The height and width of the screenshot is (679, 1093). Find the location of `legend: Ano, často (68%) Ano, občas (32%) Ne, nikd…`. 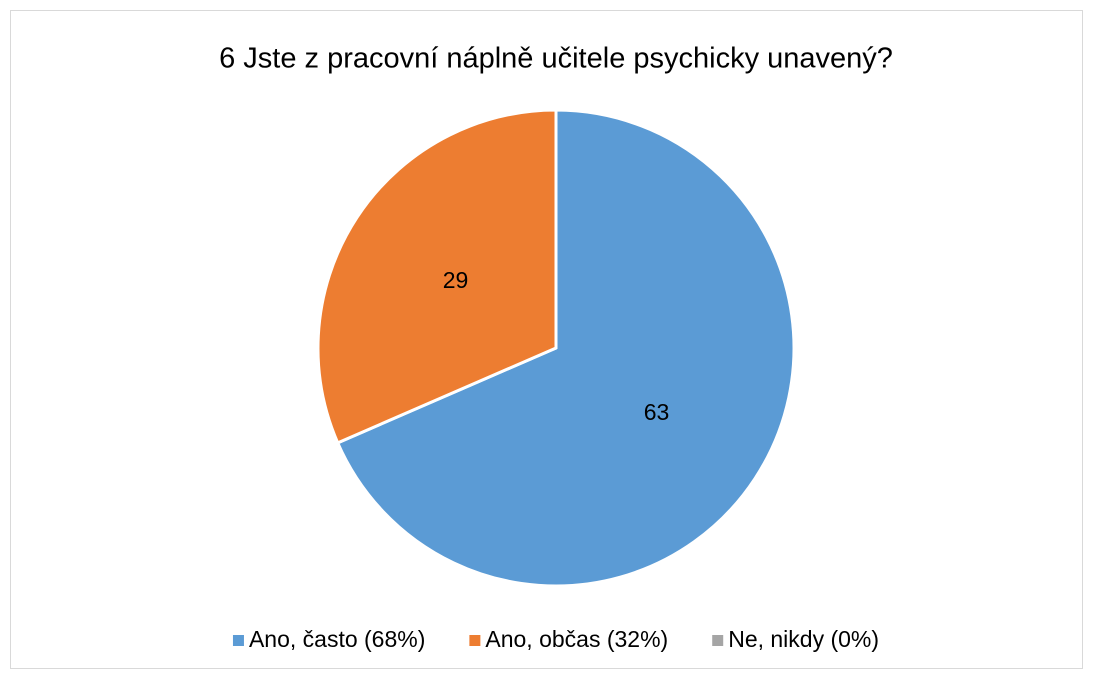

legend: Ano, často (68%) Ano, občas (32%) Ne, nikd… is located at coordinates (555, 639).